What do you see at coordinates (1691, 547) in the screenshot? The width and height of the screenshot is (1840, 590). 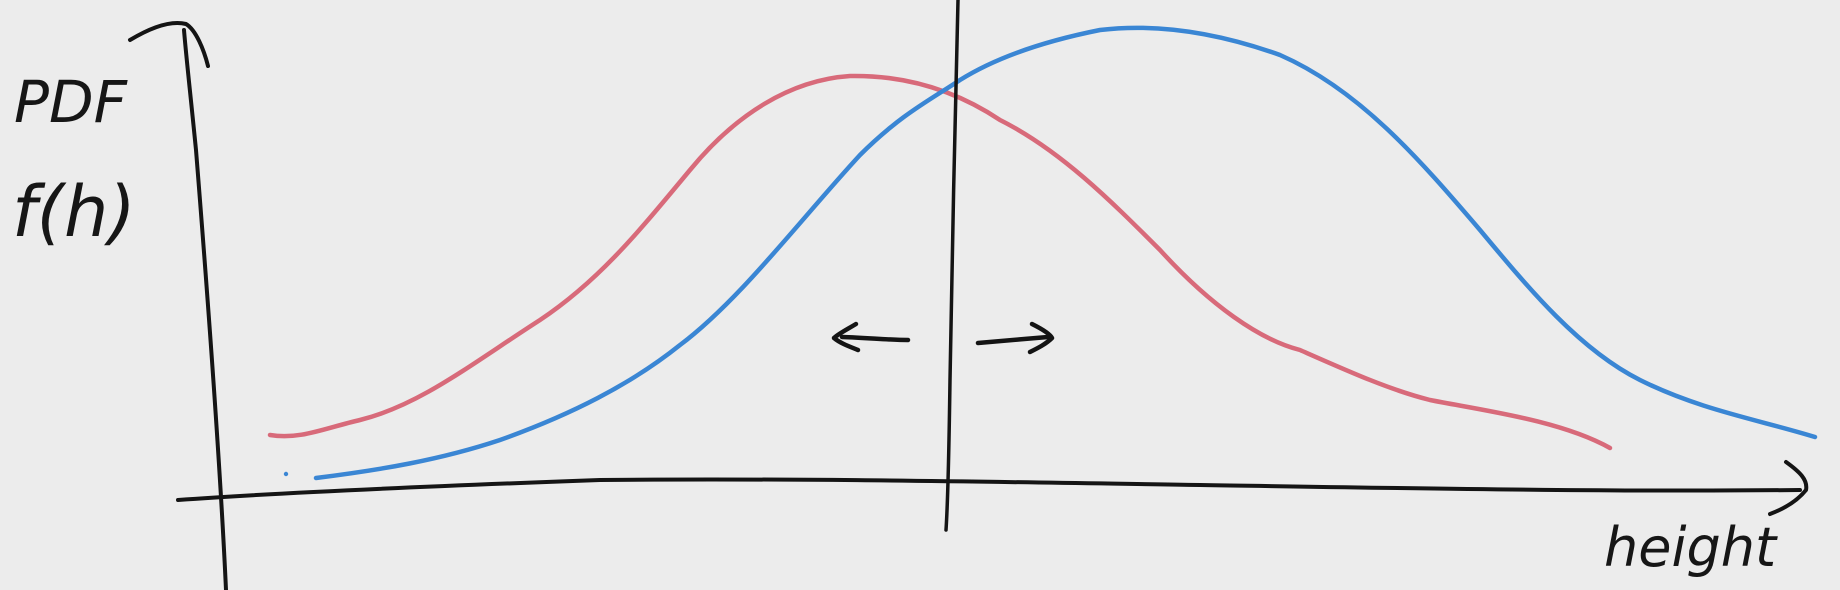 I see `x-axis-label-height: height` at bounding box center [1691, 547].